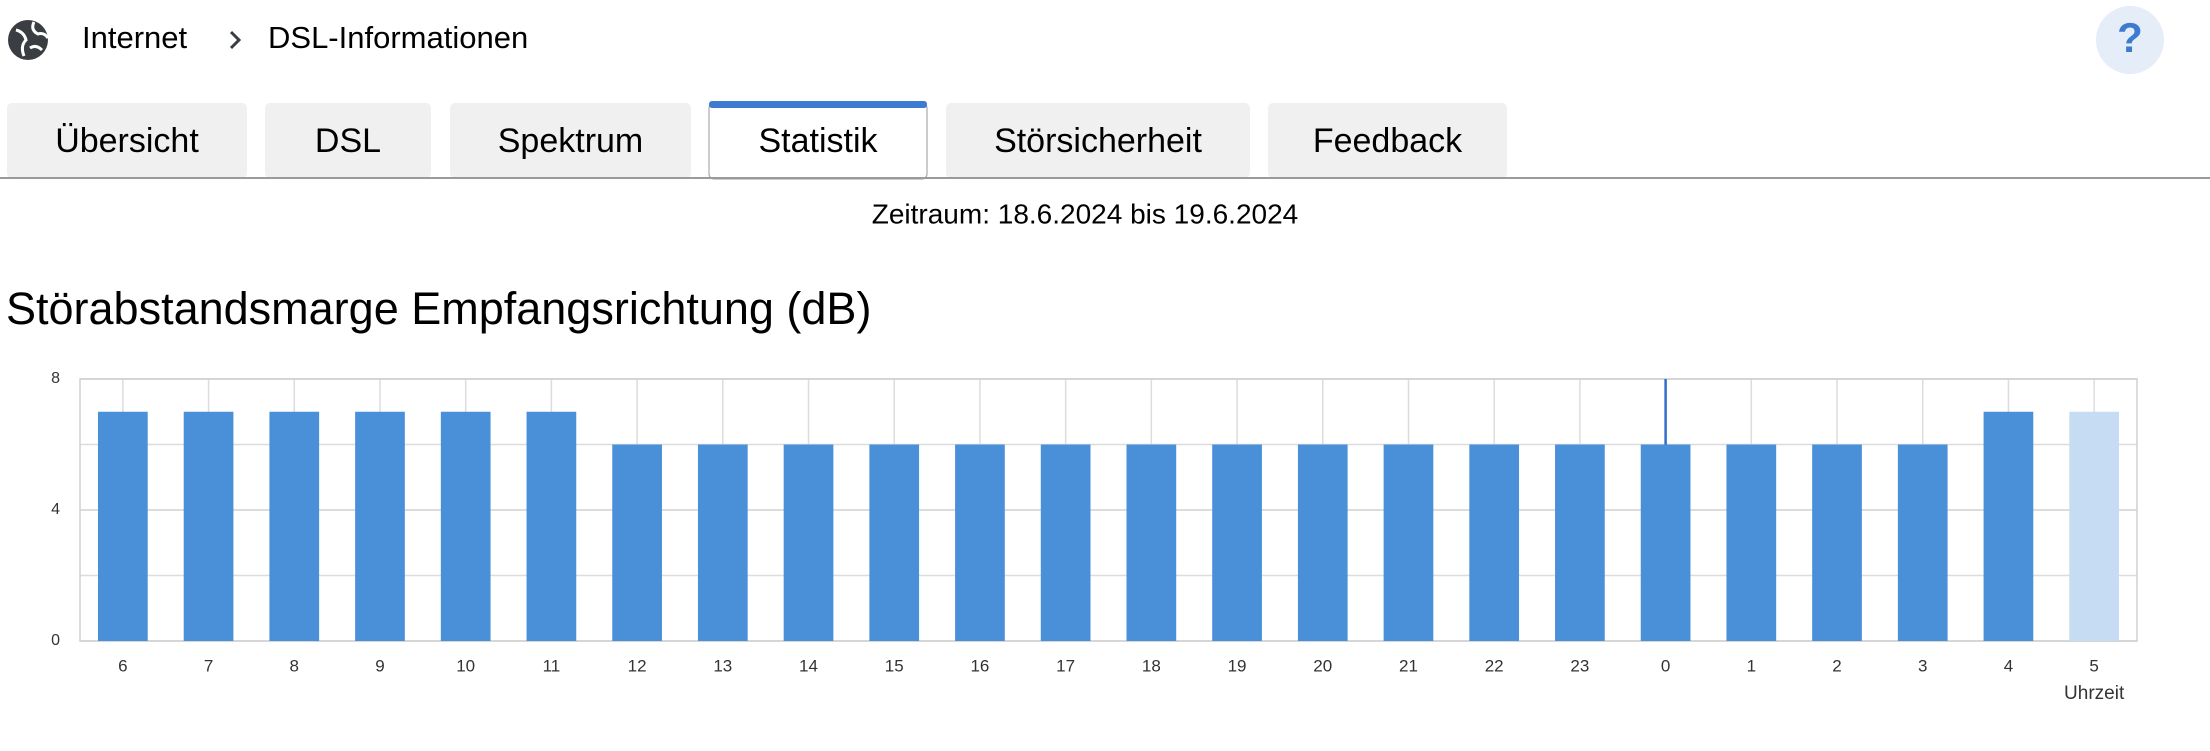  I want to click on x-tick-label: 18, so click(1151, 665).